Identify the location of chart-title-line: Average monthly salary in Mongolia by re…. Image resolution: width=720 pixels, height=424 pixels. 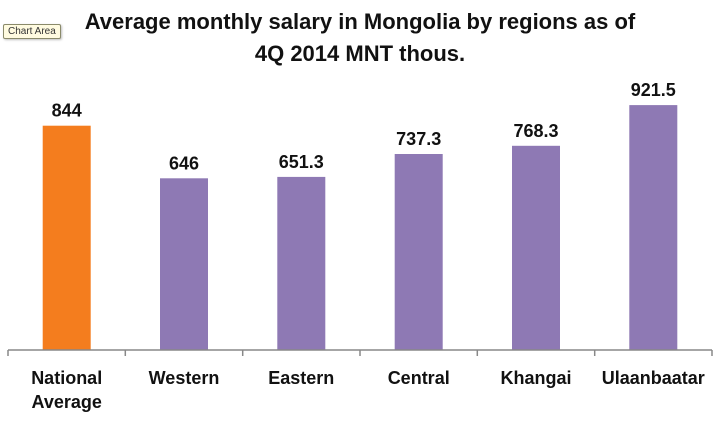
(360, 21).